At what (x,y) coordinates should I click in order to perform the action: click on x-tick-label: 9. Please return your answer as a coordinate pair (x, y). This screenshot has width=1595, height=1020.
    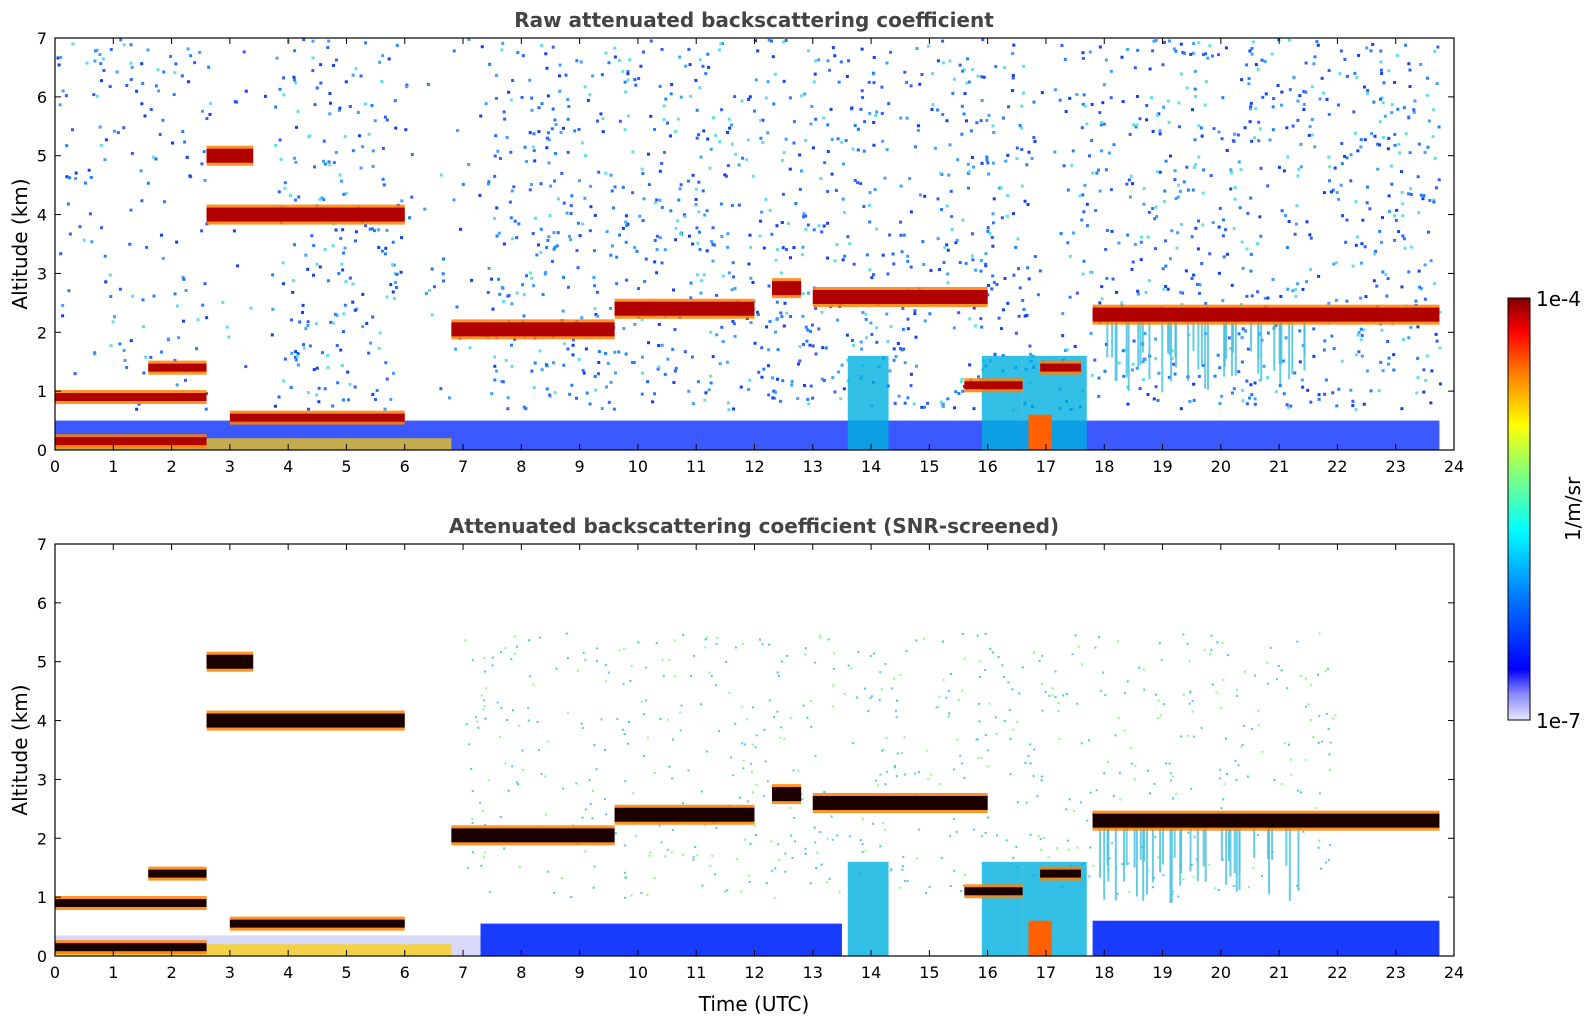
    Looking at the image, I should click on (580, 466).